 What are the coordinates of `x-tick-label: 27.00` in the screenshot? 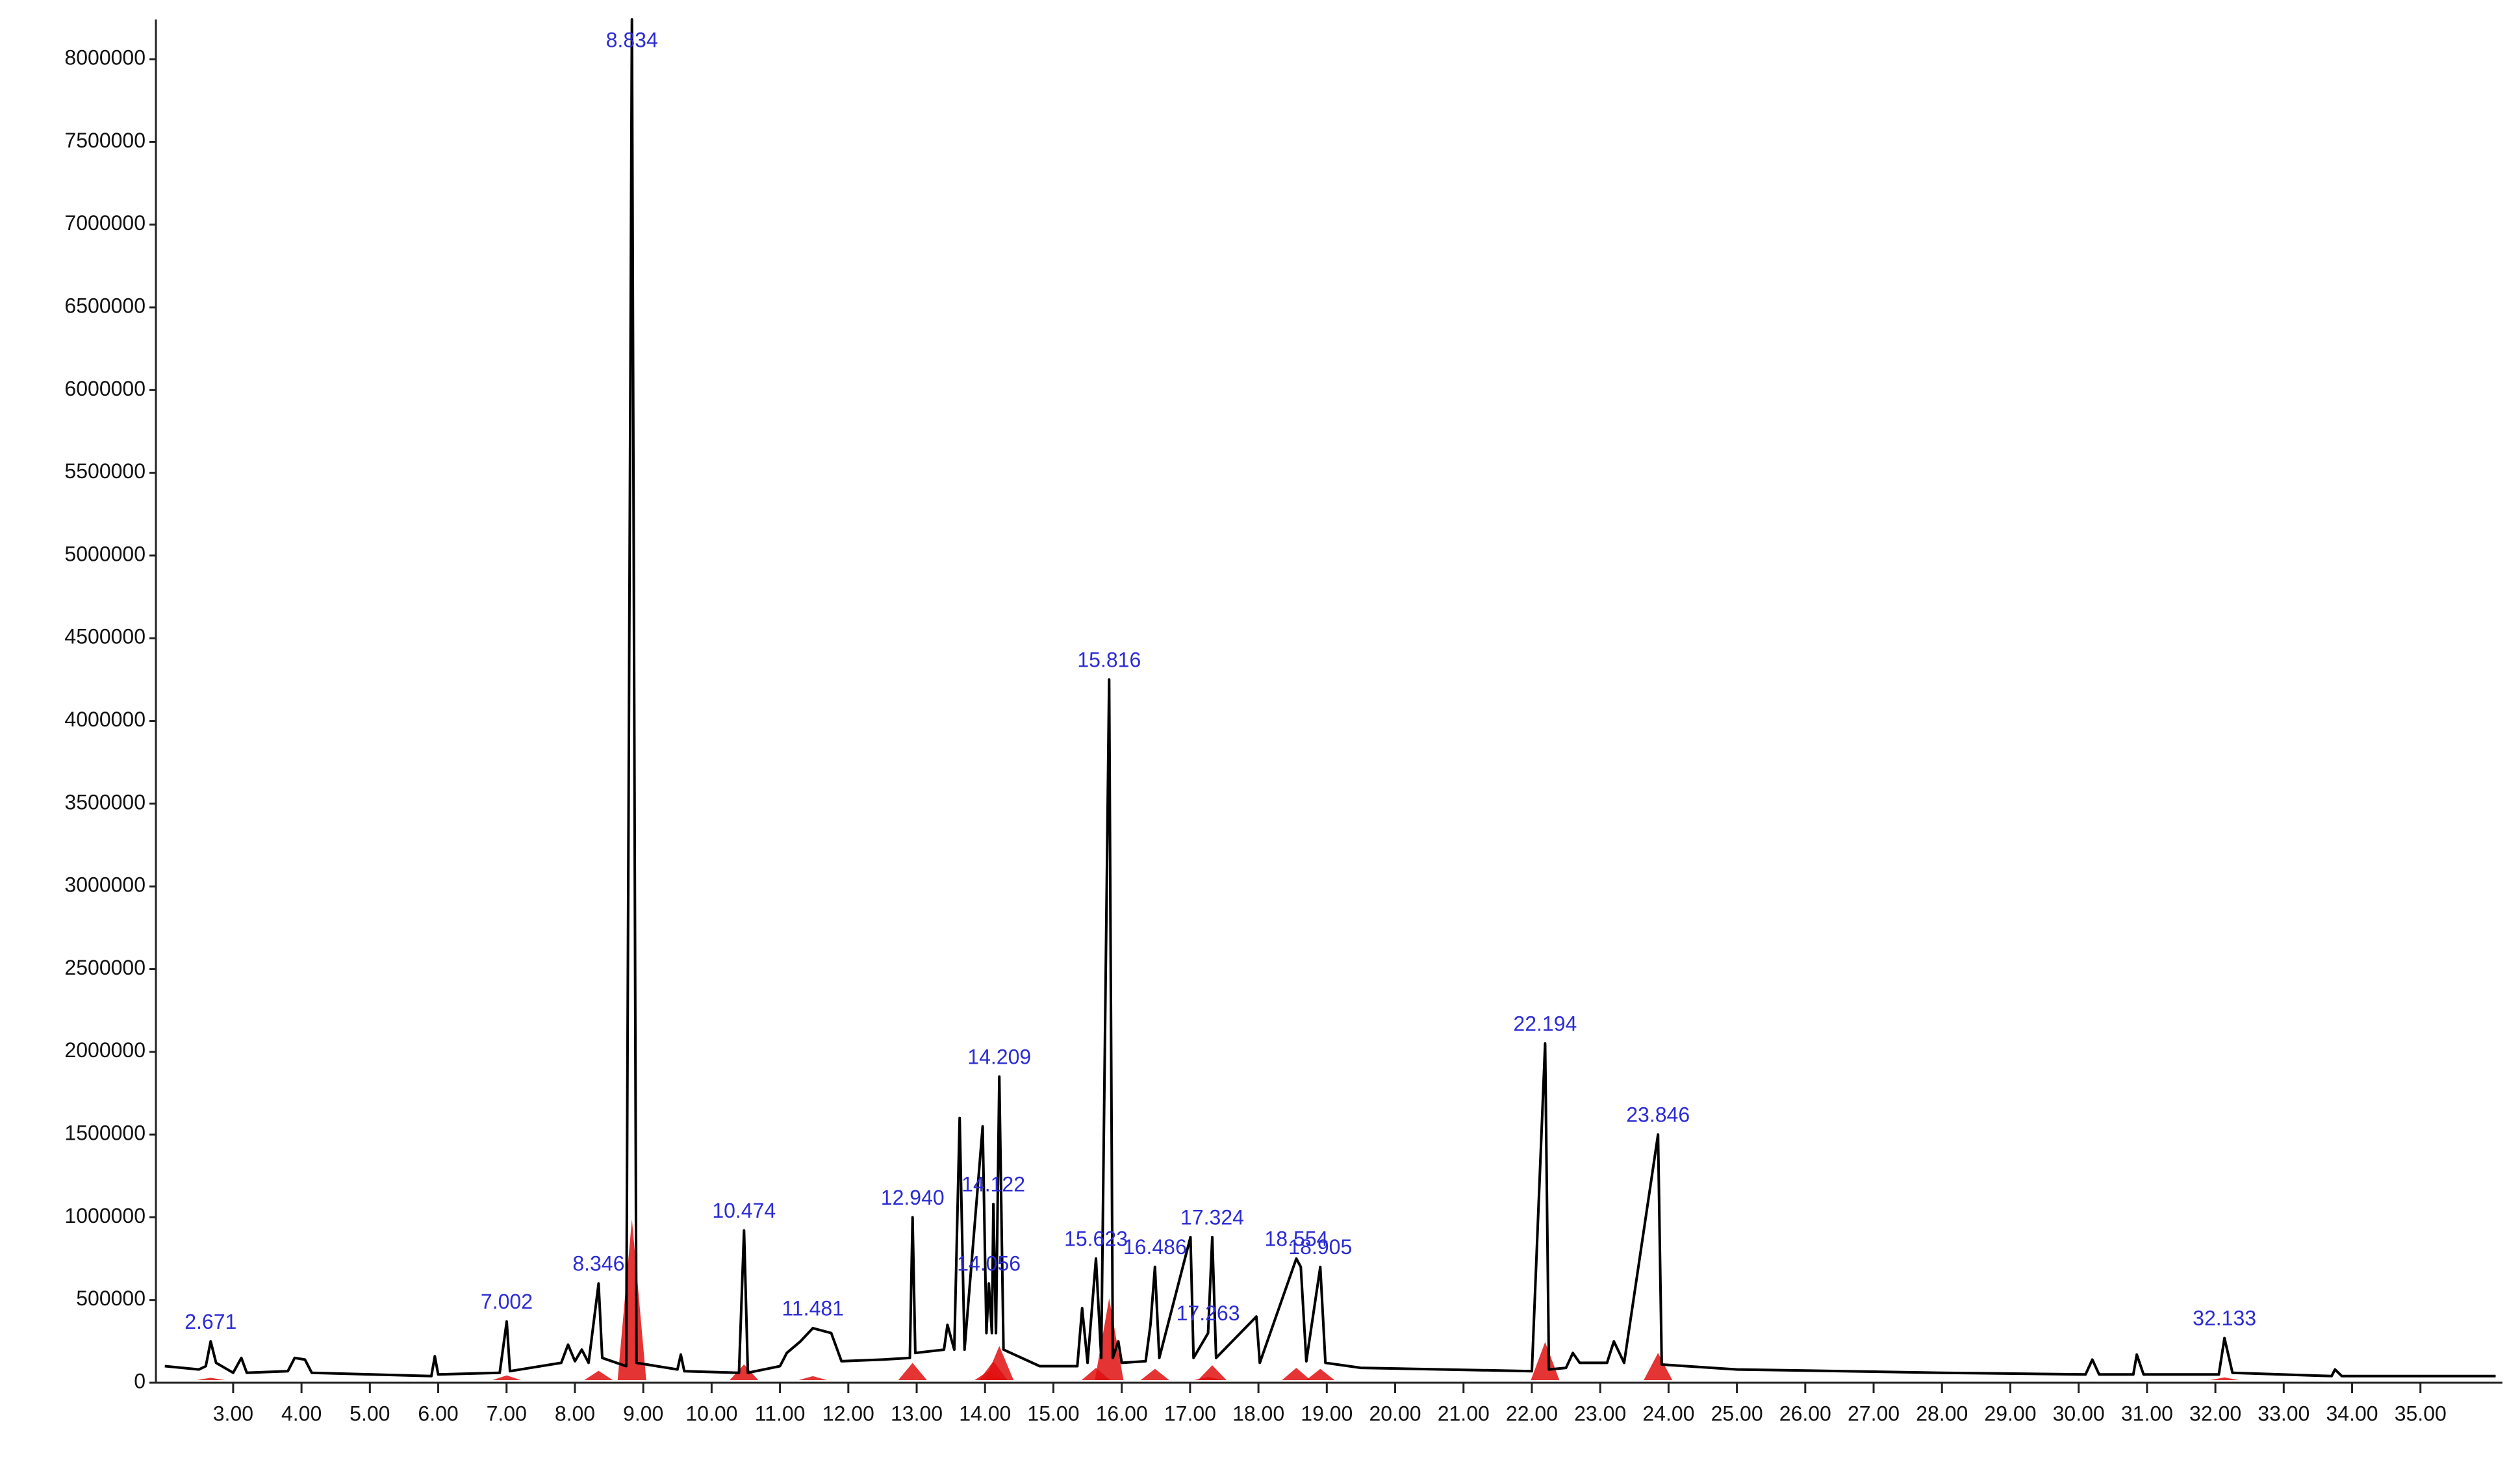 It's located at (1874, 1413).